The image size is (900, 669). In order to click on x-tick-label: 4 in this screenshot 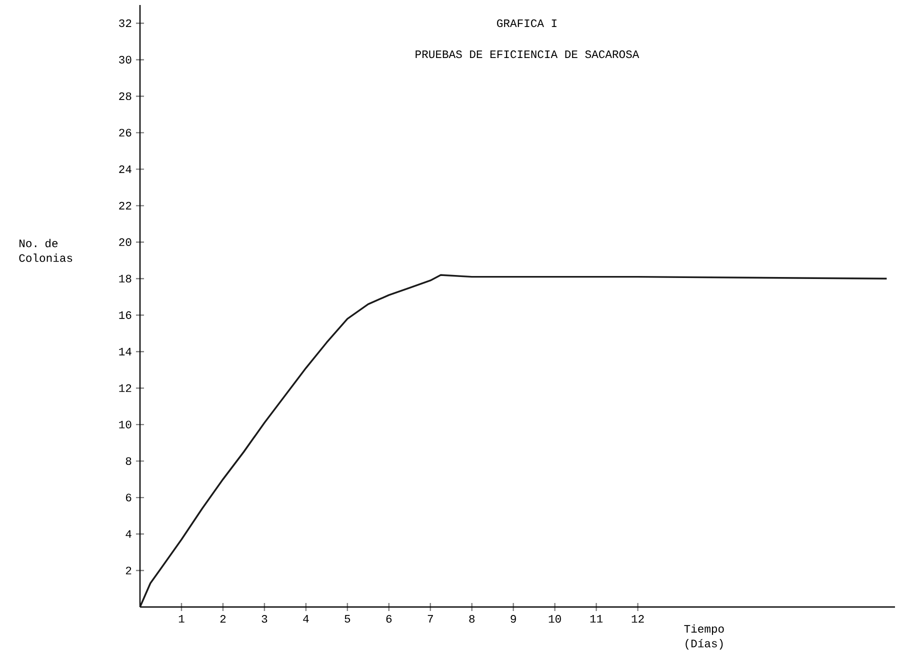, I will do `click(306, 619)`.